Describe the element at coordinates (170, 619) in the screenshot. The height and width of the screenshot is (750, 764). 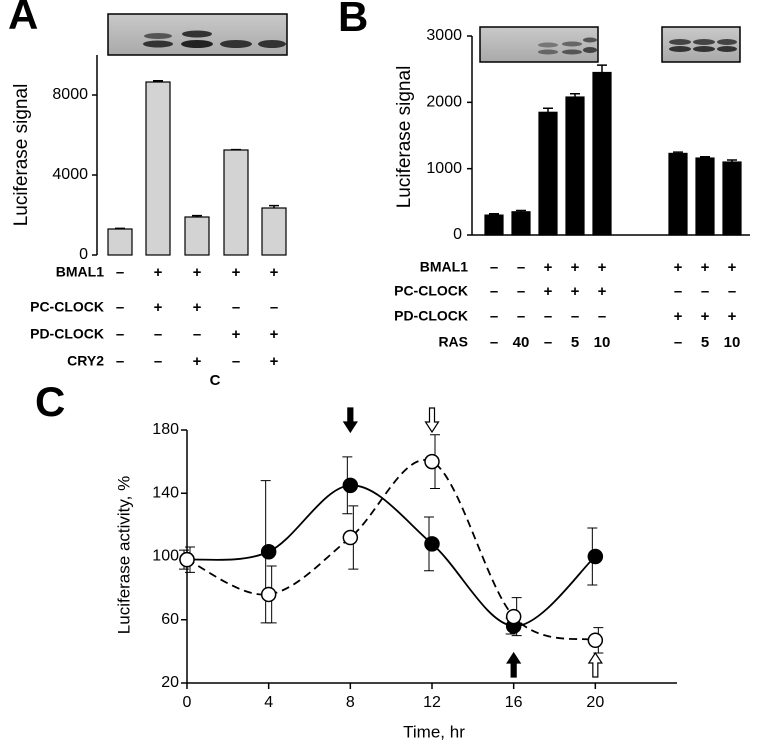
I see `y-tick-label: 60` at that location.